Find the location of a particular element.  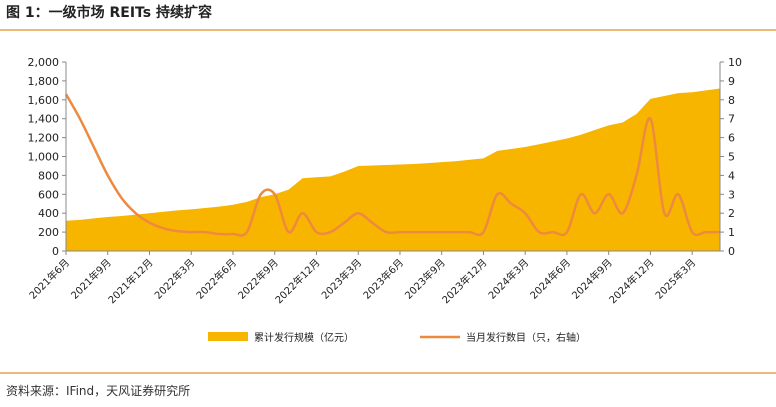

x-tick-label: 2023年6月 is located at coordinates (383, 279).